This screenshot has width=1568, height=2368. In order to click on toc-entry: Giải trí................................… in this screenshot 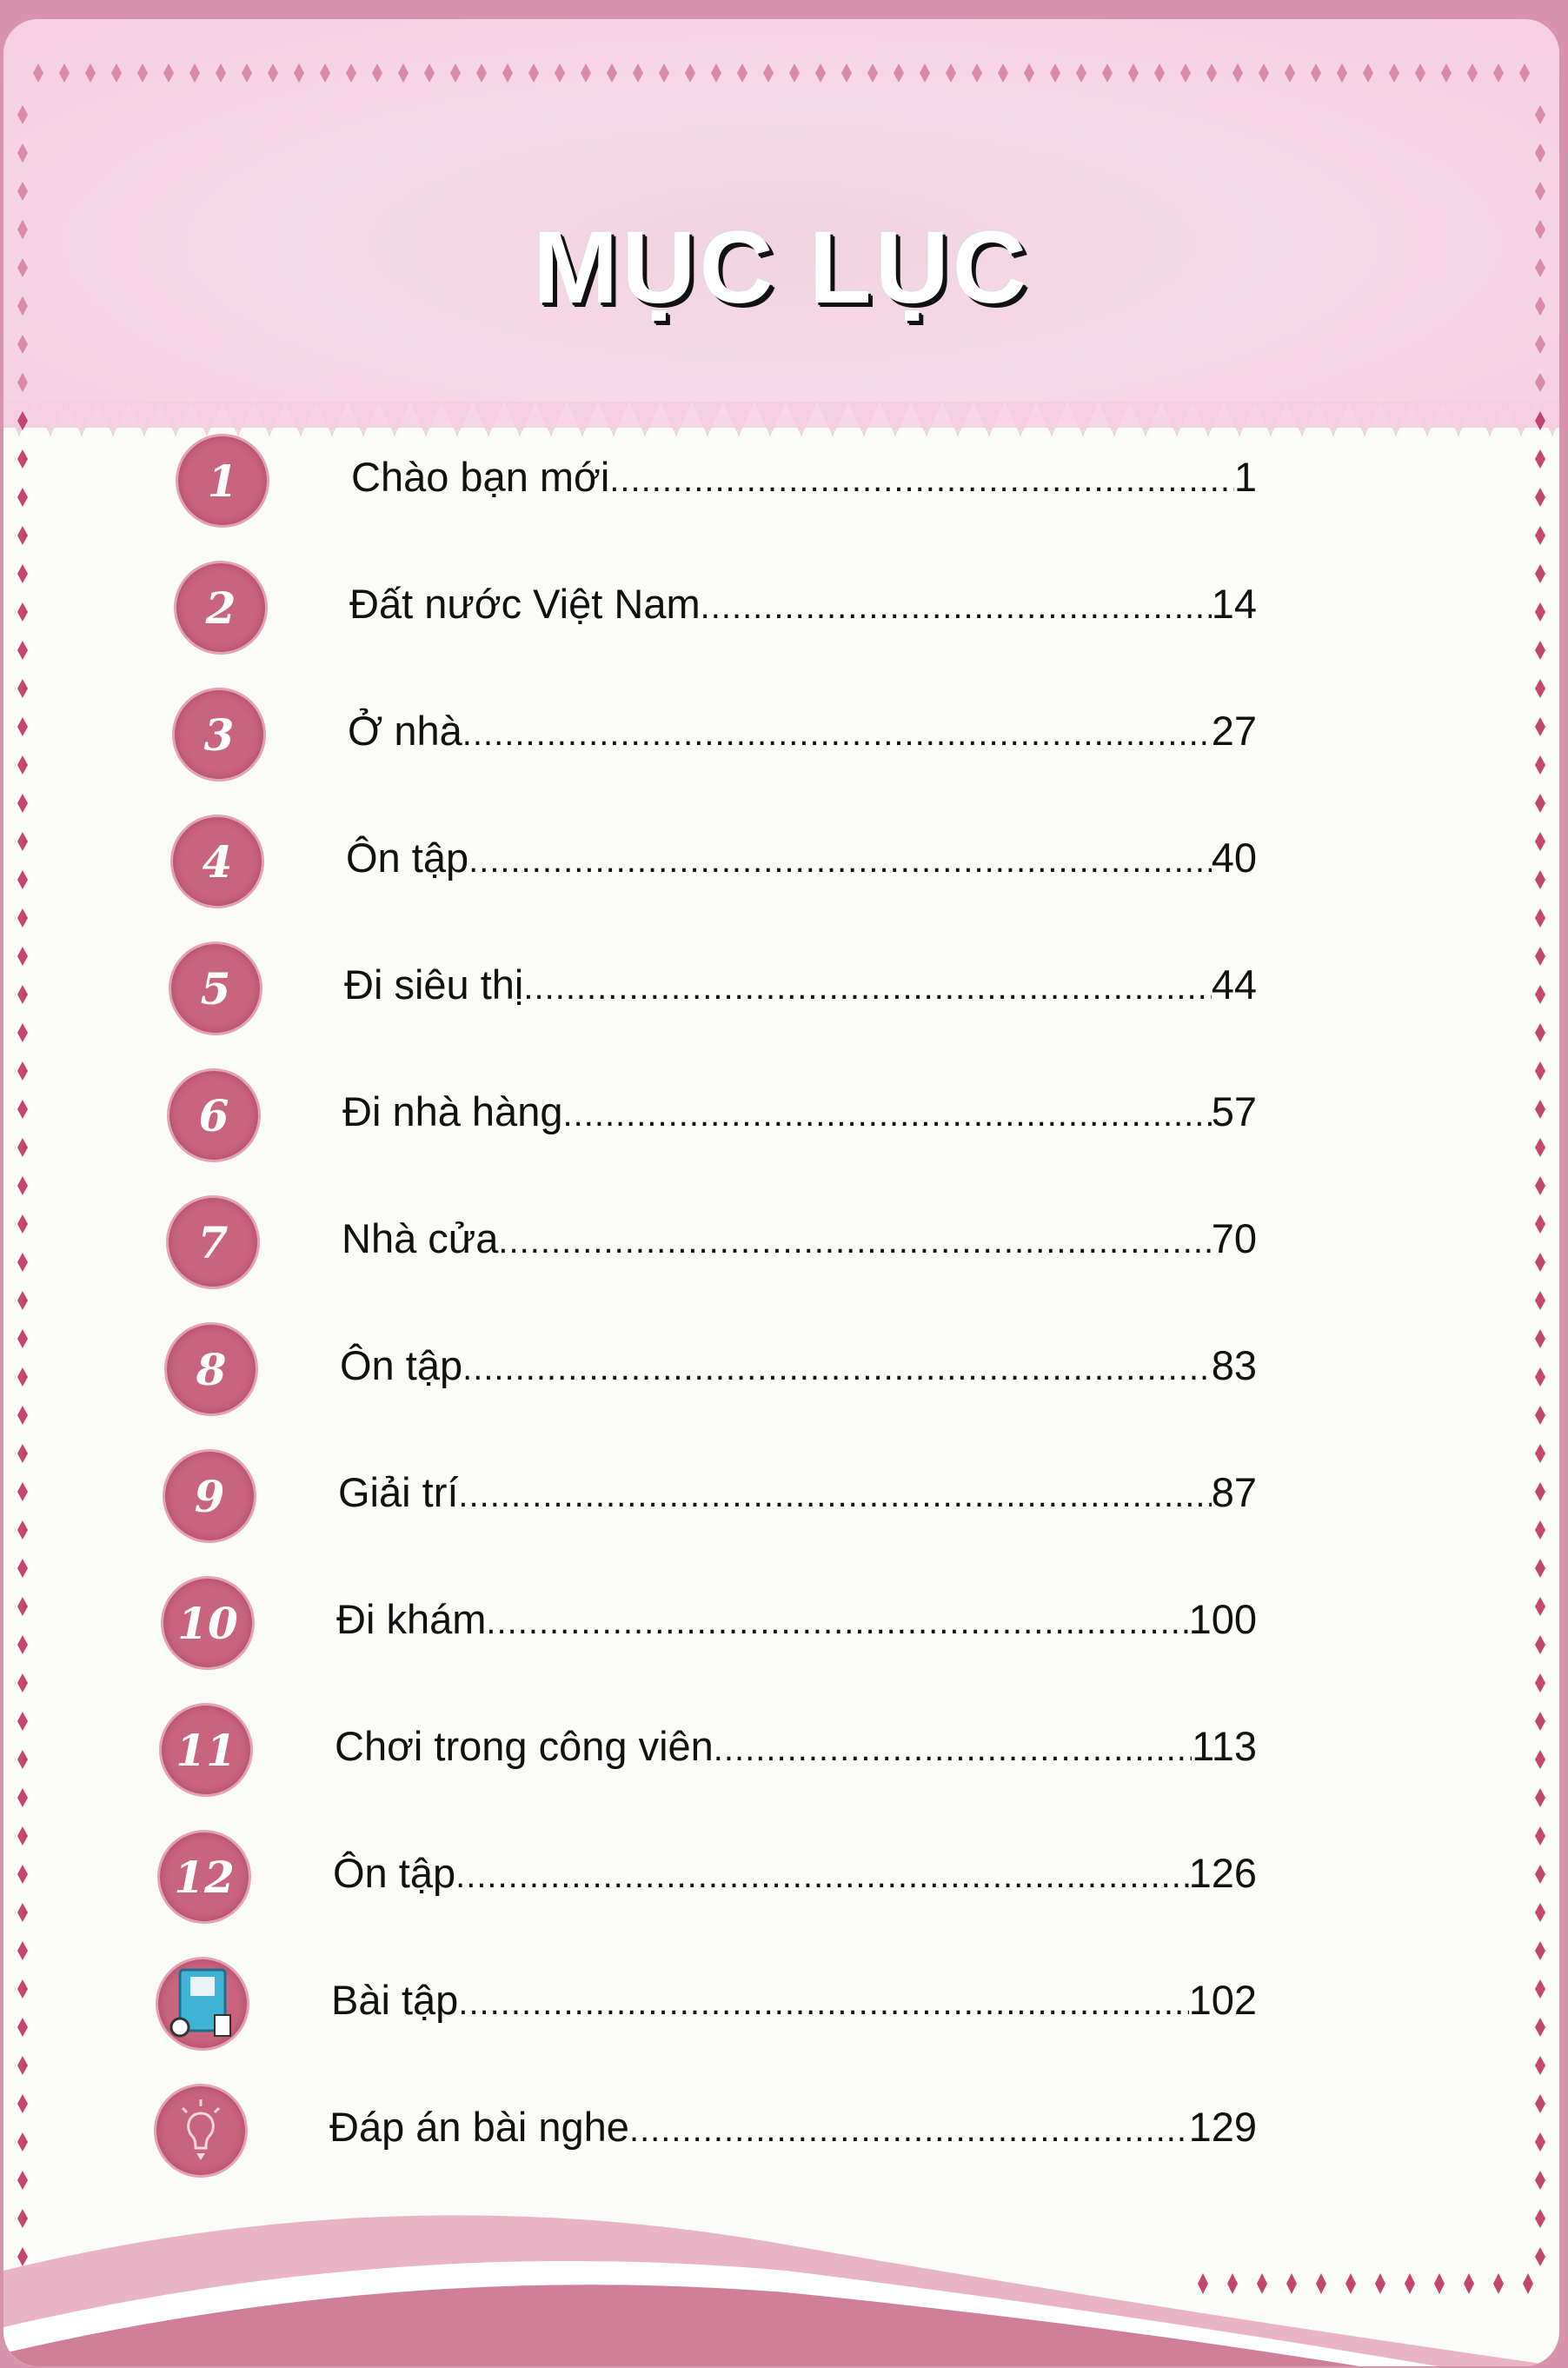, I will do `click(797, 1492)`.